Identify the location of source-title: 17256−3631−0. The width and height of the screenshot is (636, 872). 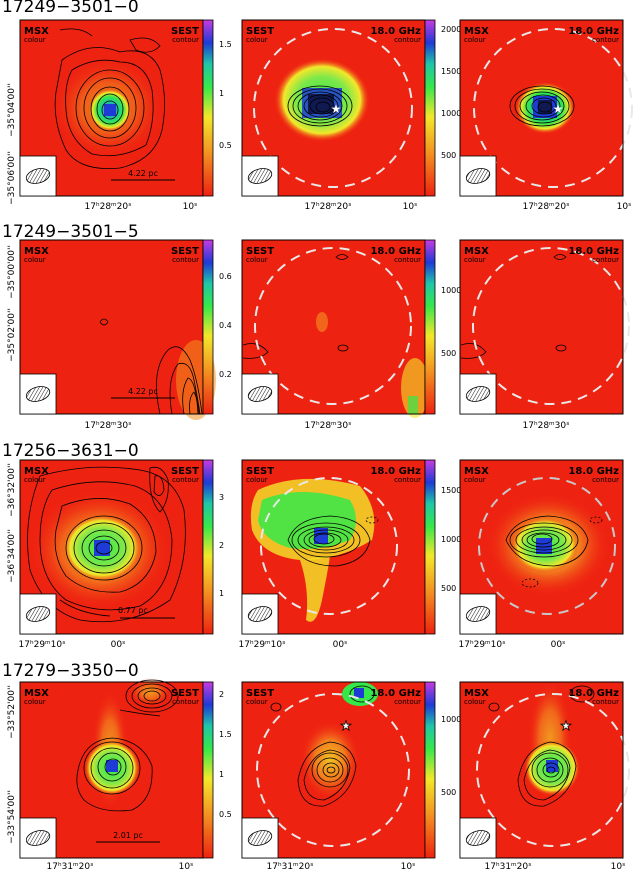
(70, 451).